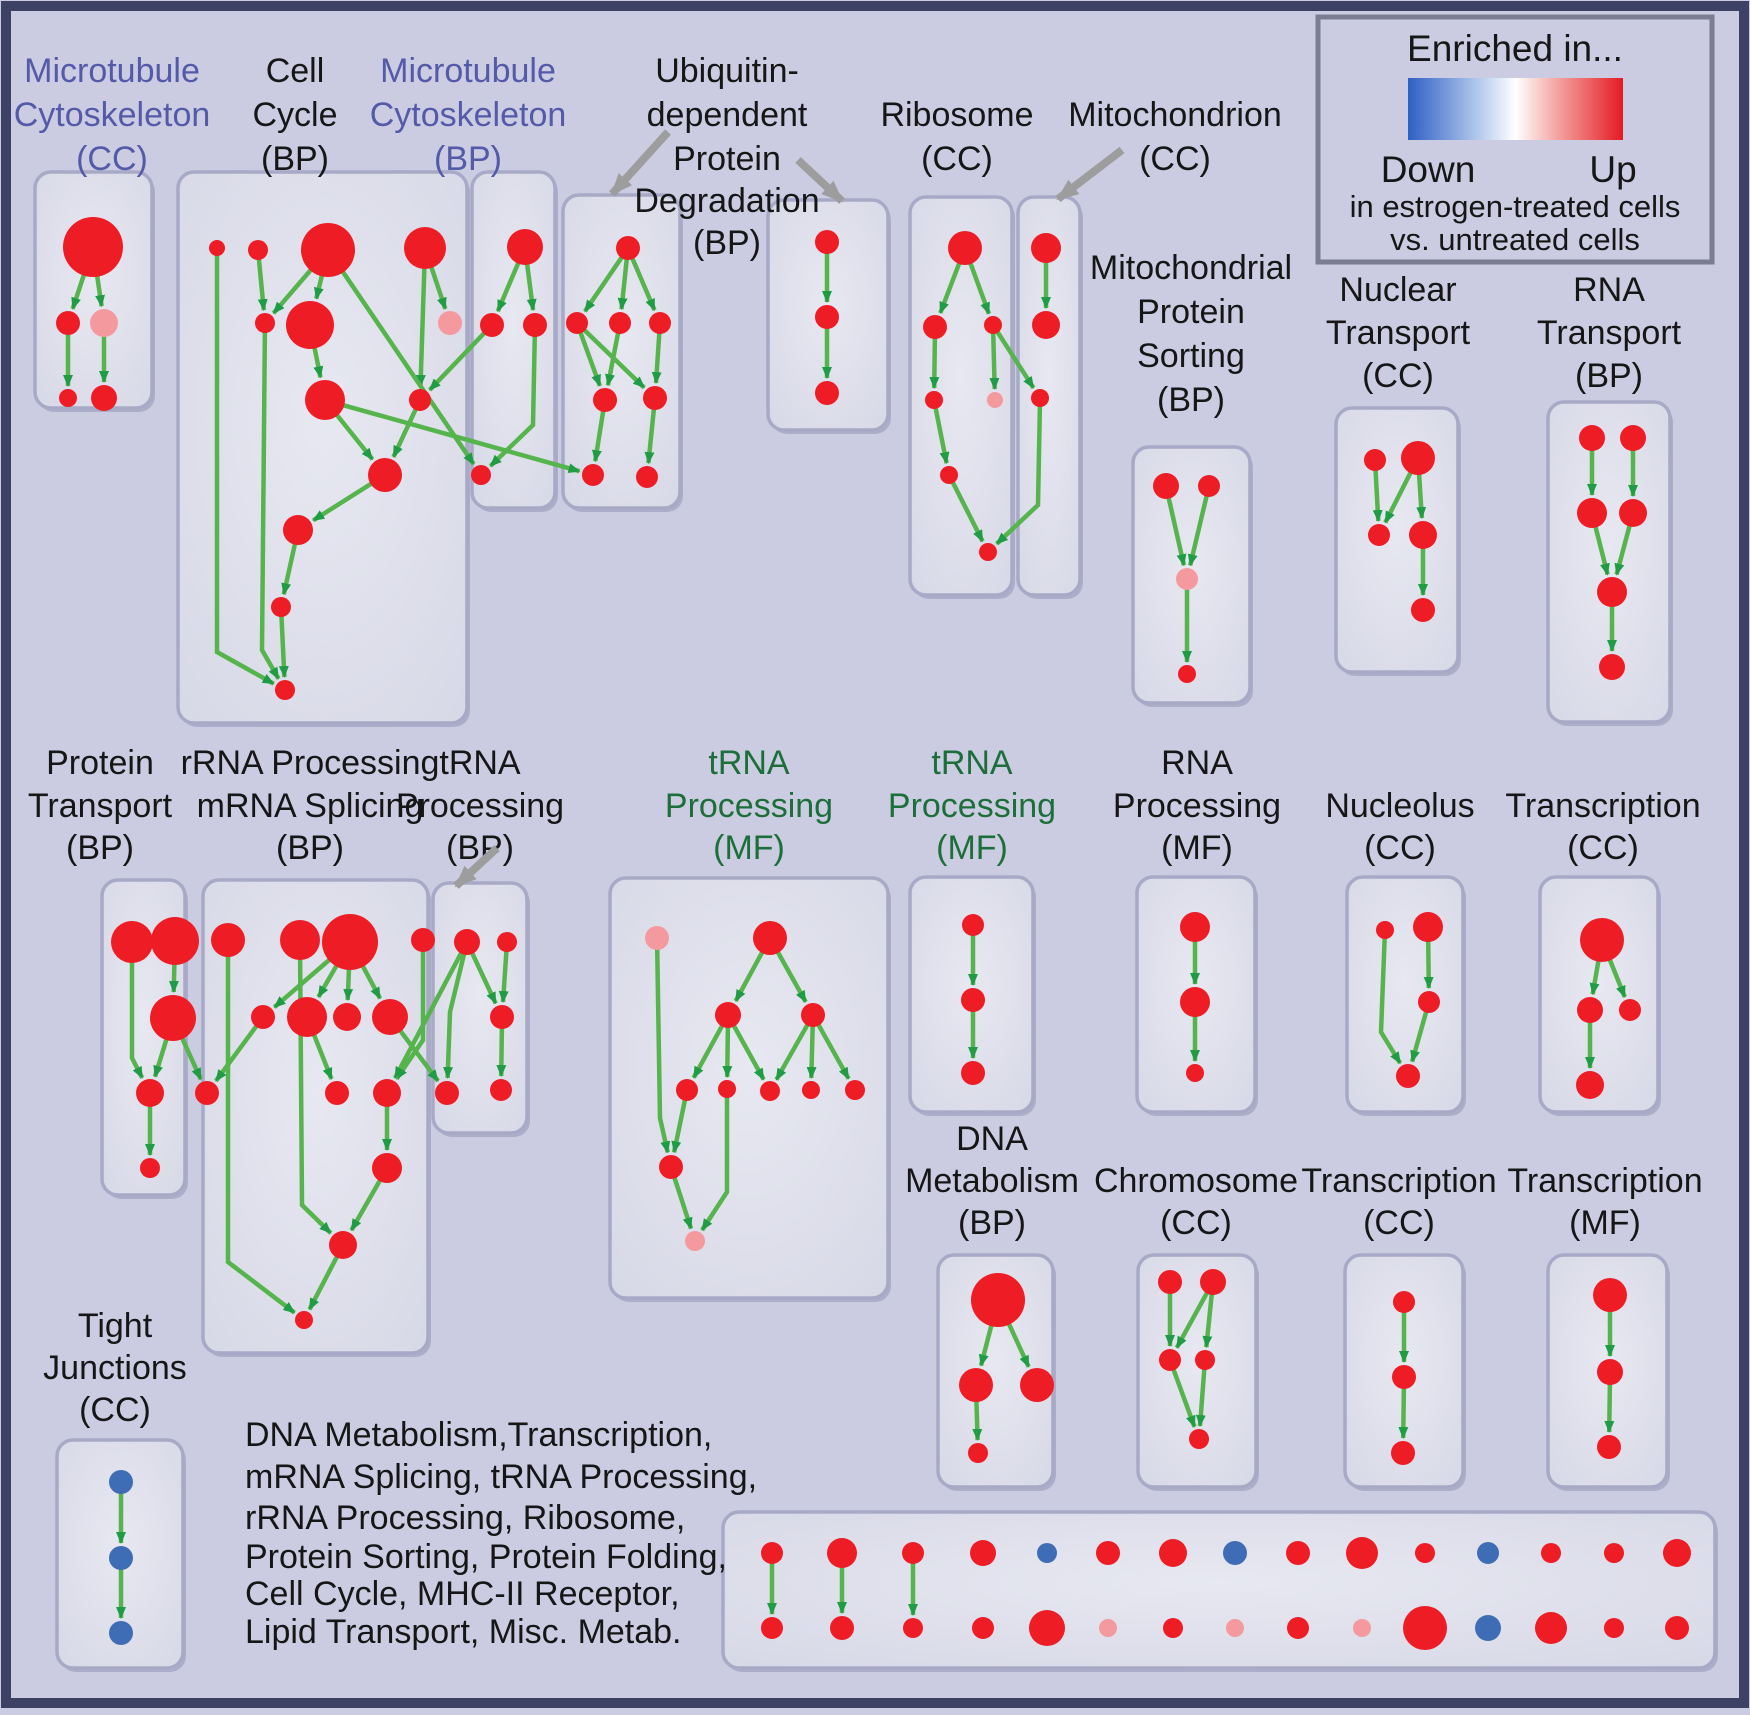 Image resolution: width=1750 pixels, height=1715 pixels. I want to click on pointer-ubiquitin-right-icon, so click(820, 180).